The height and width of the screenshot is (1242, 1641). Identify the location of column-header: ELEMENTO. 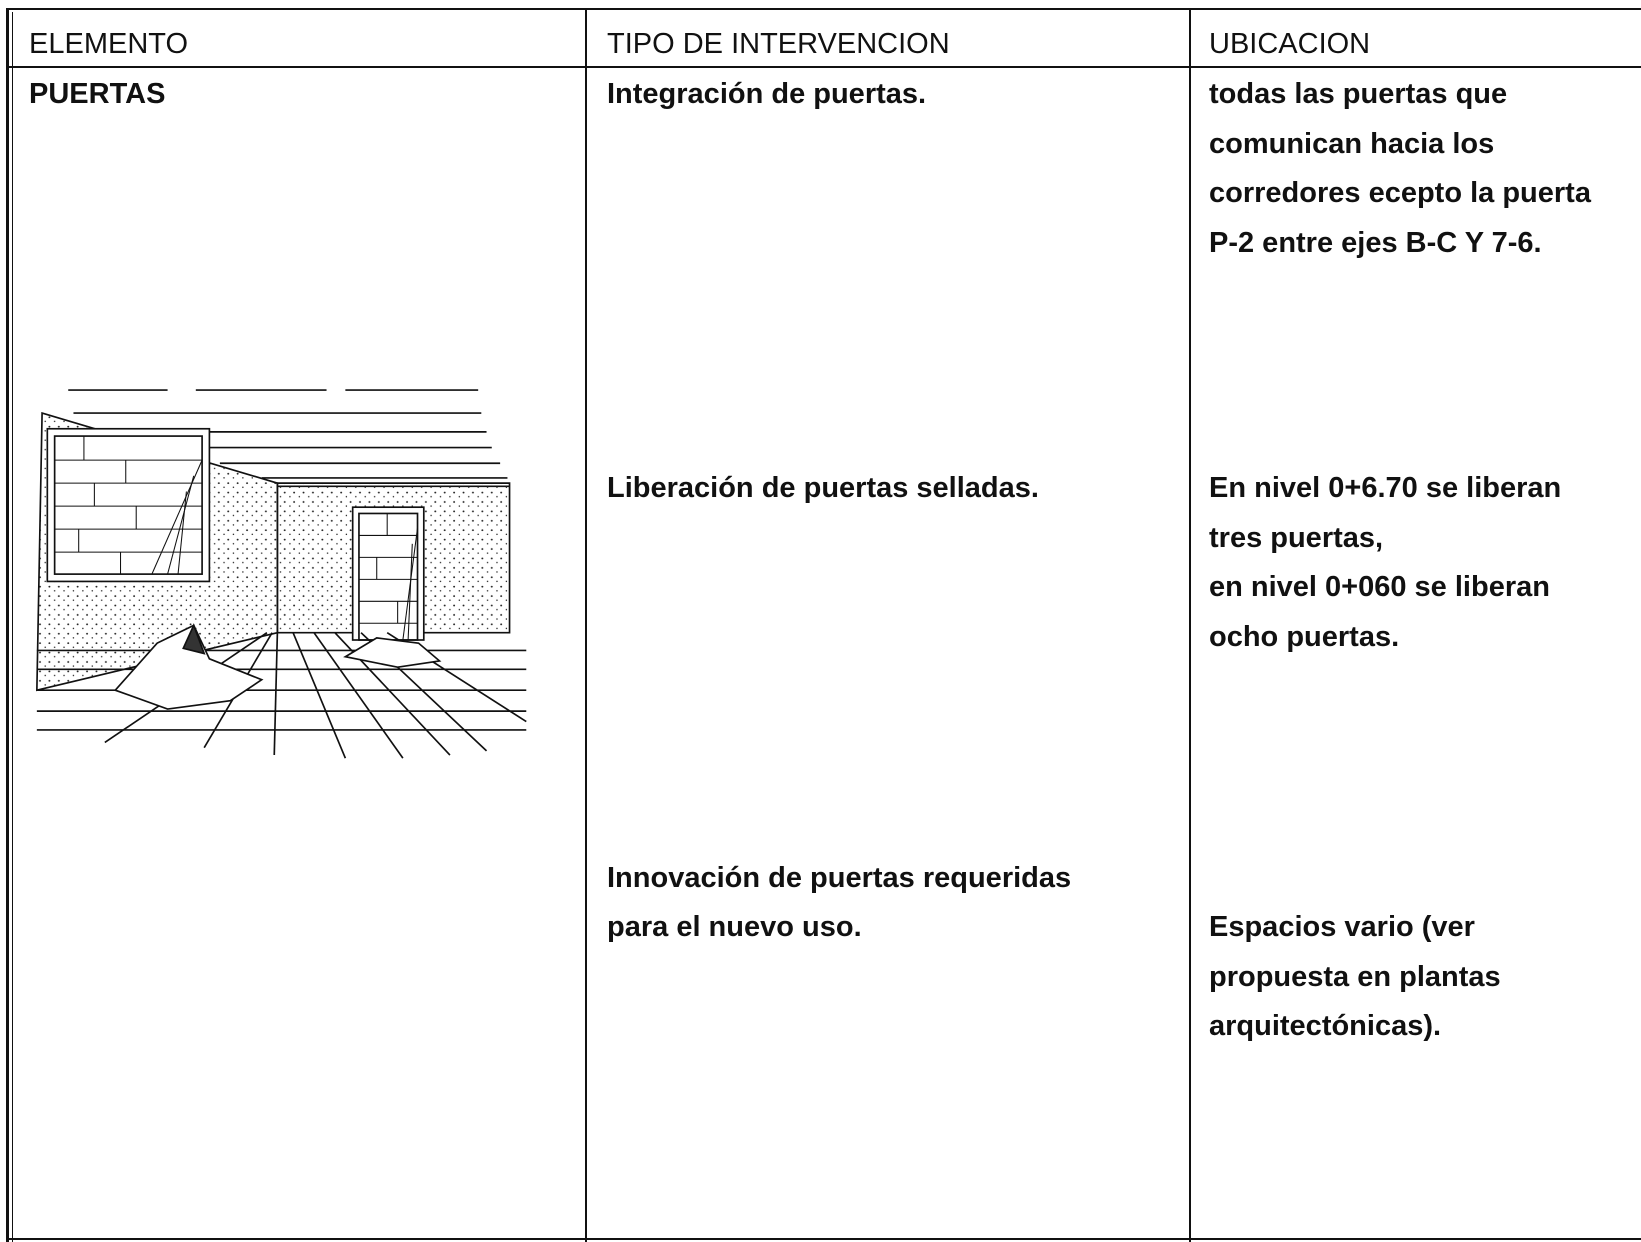
(109, 44).